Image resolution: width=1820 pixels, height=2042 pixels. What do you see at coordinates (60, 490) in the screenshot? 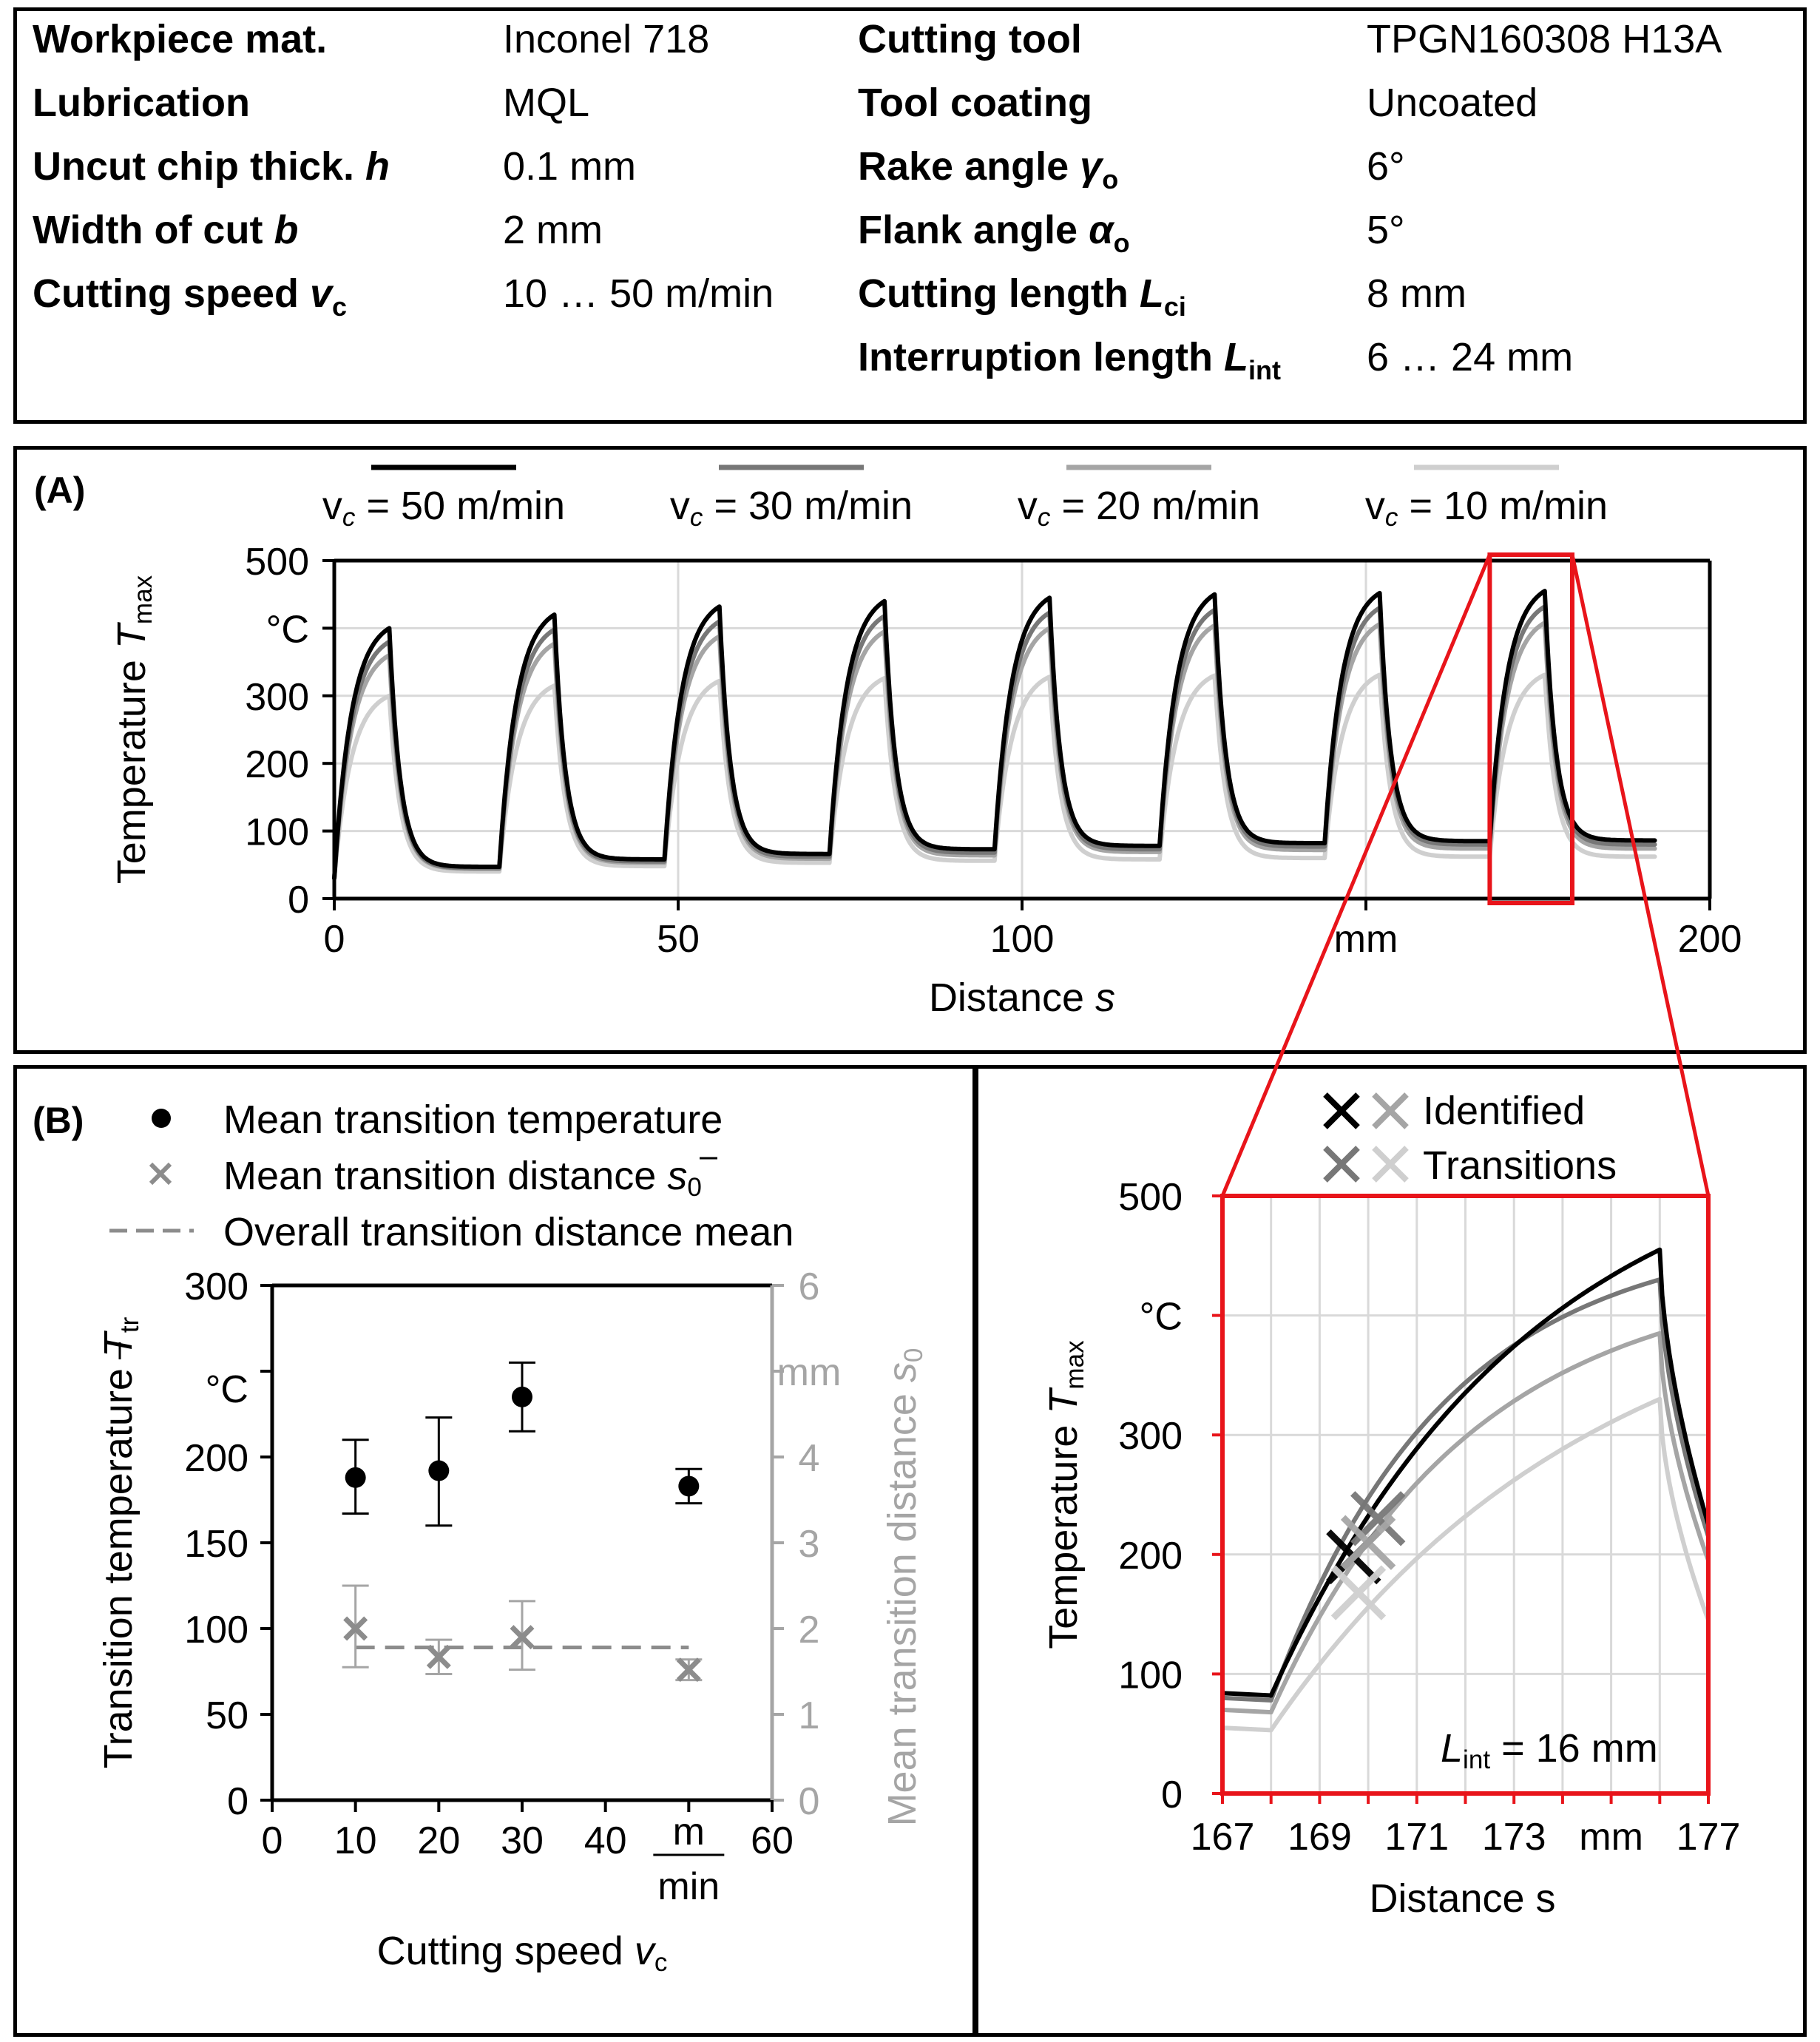
I see `panel-label: (A)` at bounding box center [60, 490].